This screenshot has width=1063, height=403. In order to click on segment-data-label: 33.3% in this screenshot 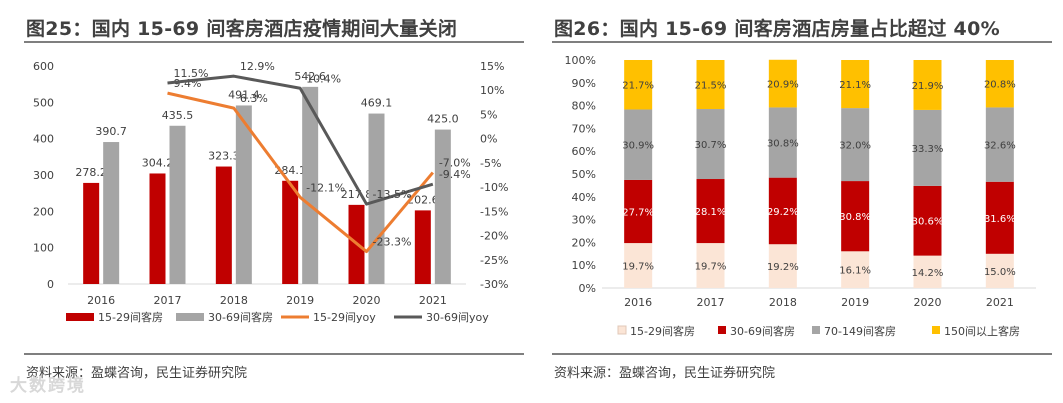, I will do `click(928, 149)`.